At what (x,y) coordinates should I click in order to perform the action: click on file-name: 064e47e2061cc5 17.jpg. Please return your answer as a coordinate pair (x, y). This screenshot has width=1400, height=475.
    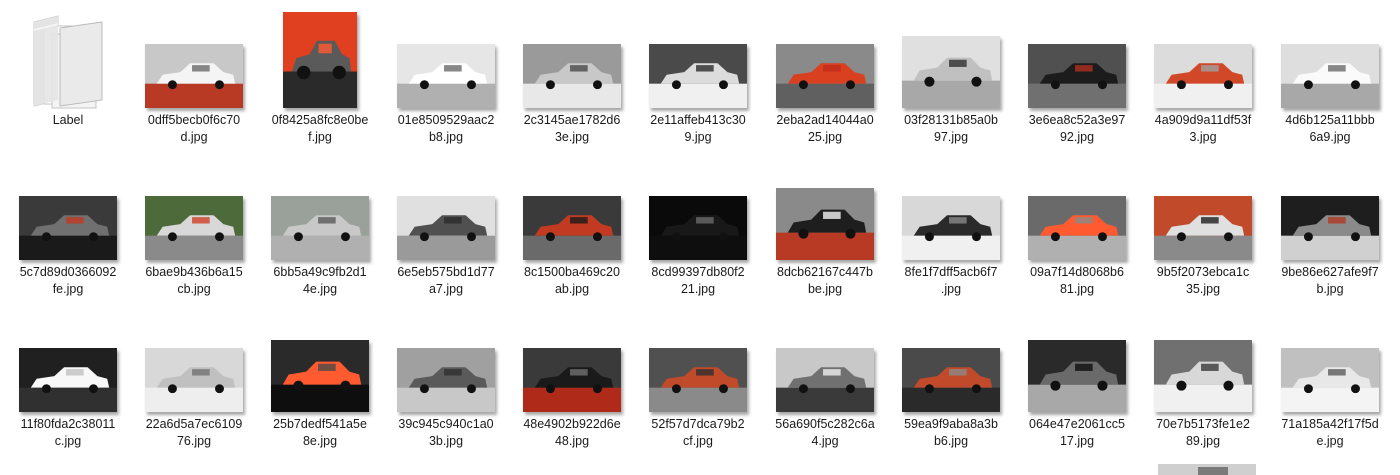
    Looking at the image, I should click on (1077, 432).